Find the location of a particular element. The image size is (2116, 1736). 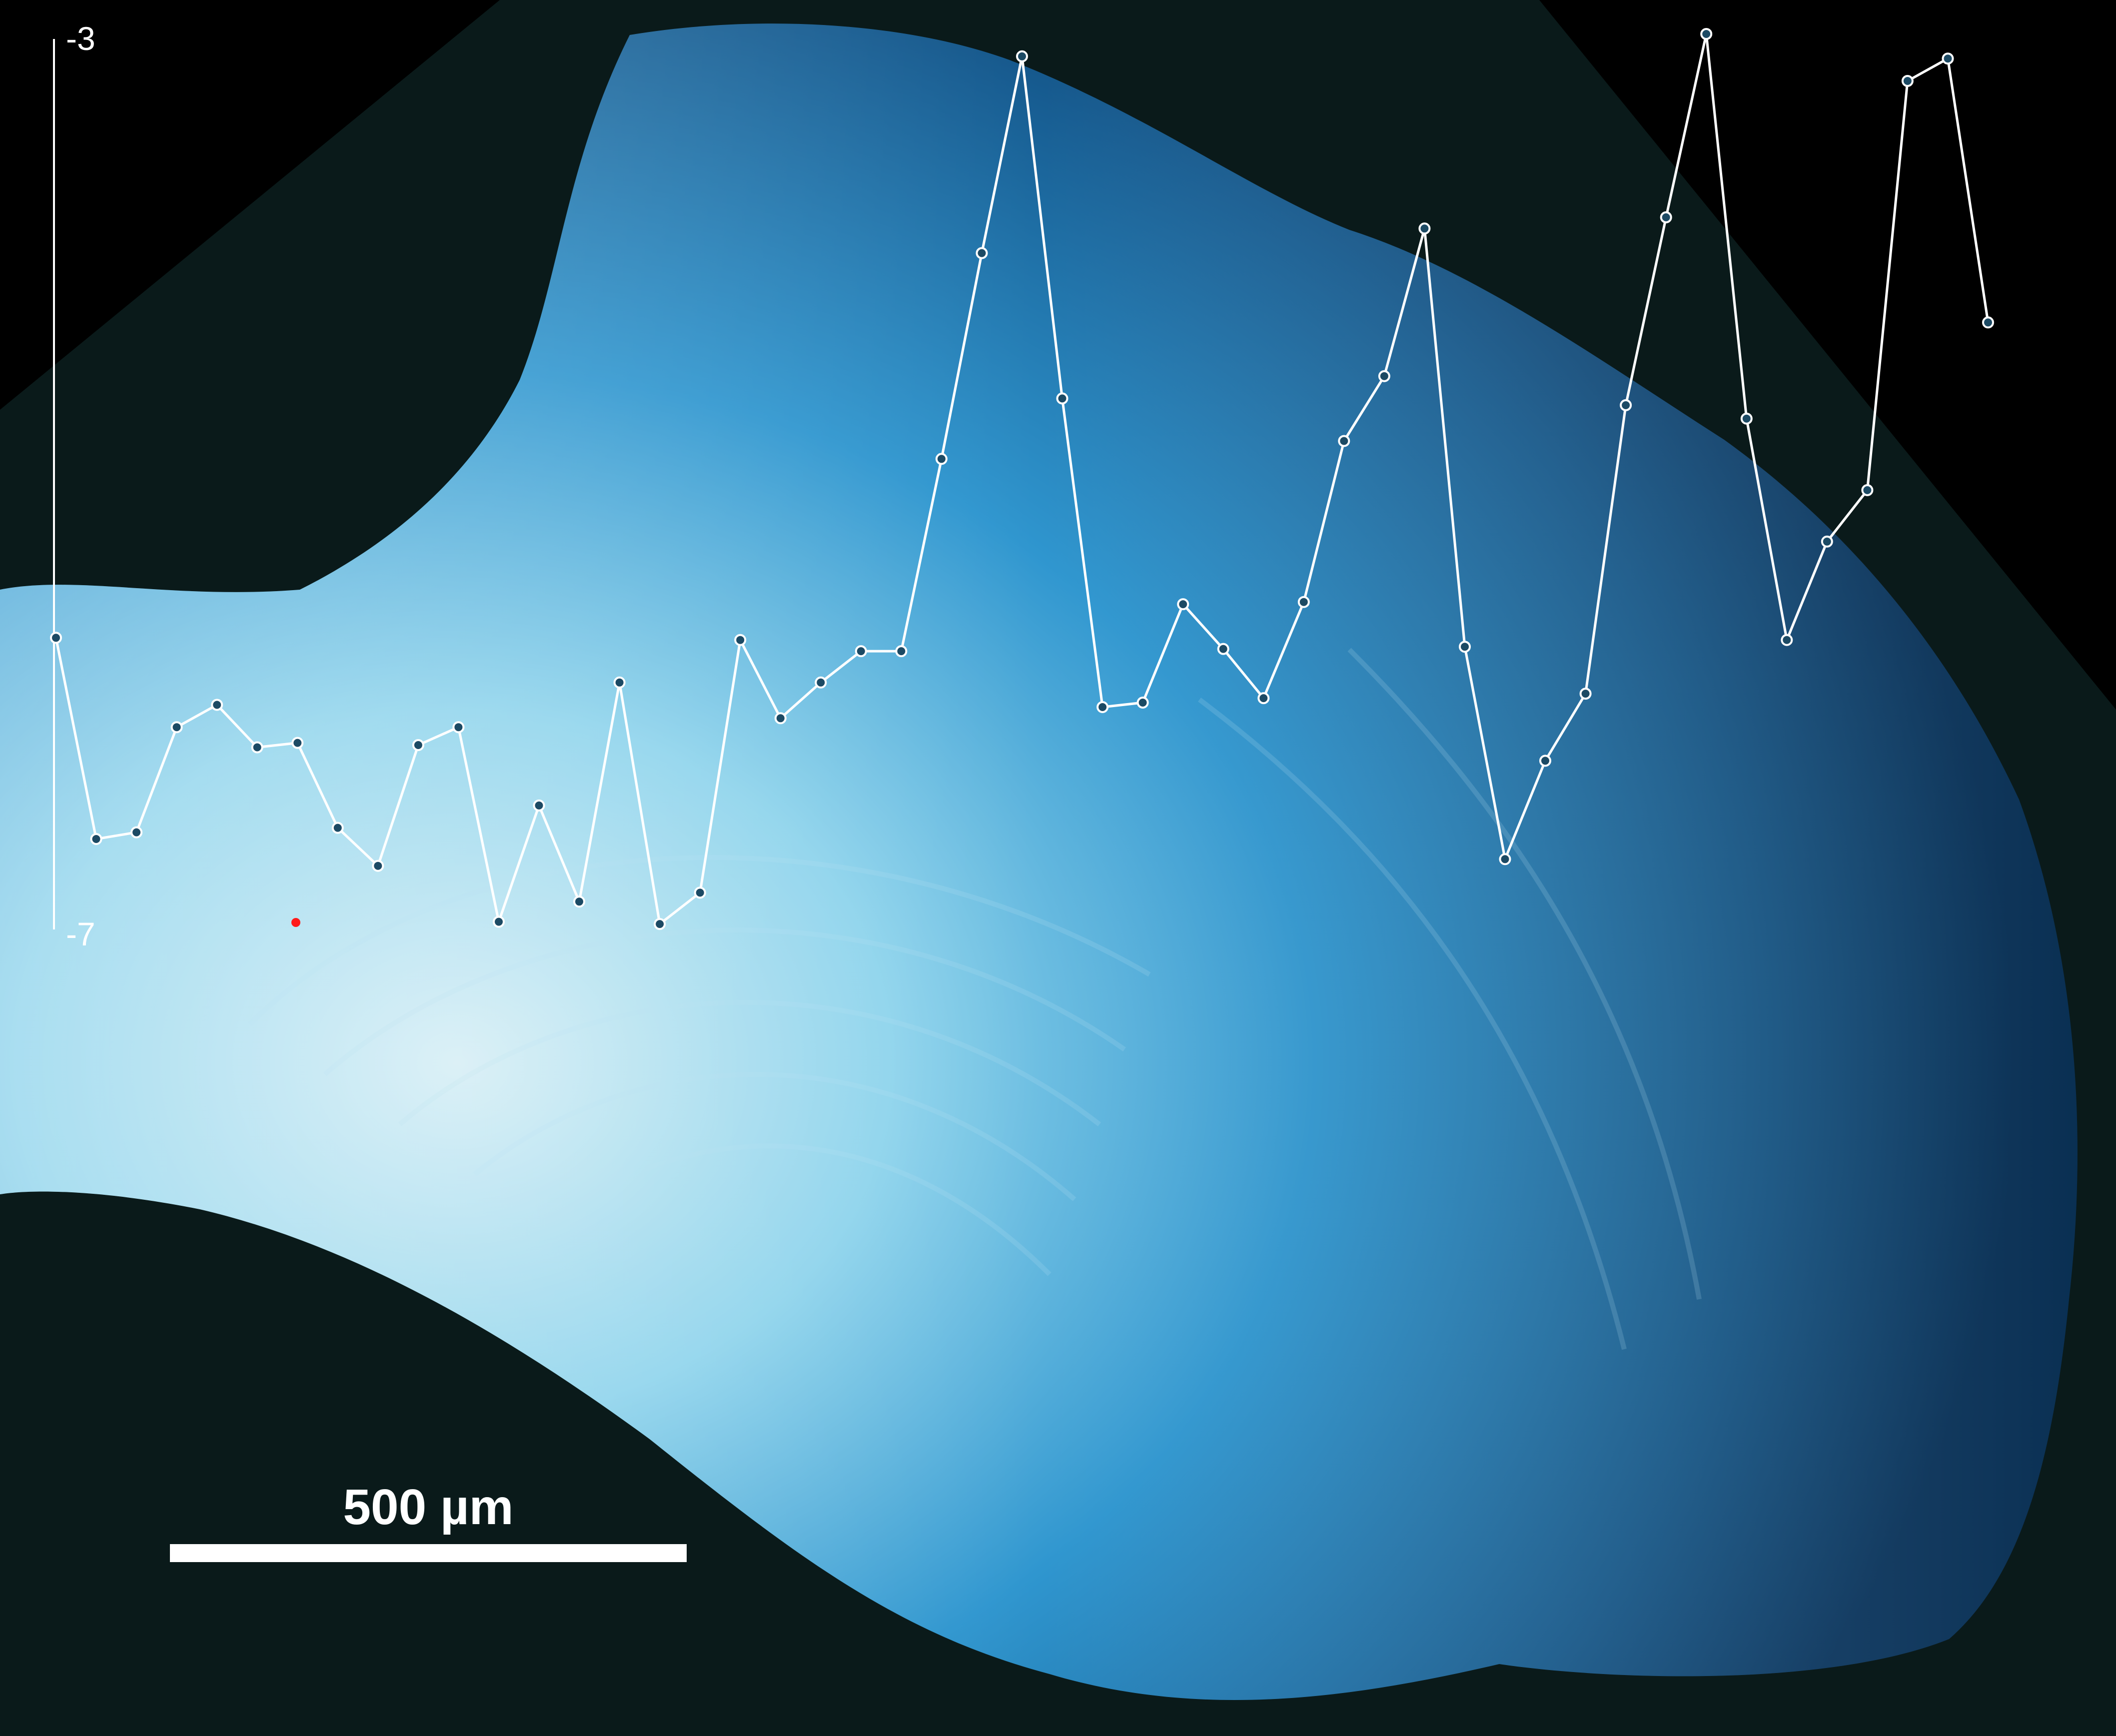

y-tick-label-bottom: -7 is located at coordinates (80, 933).